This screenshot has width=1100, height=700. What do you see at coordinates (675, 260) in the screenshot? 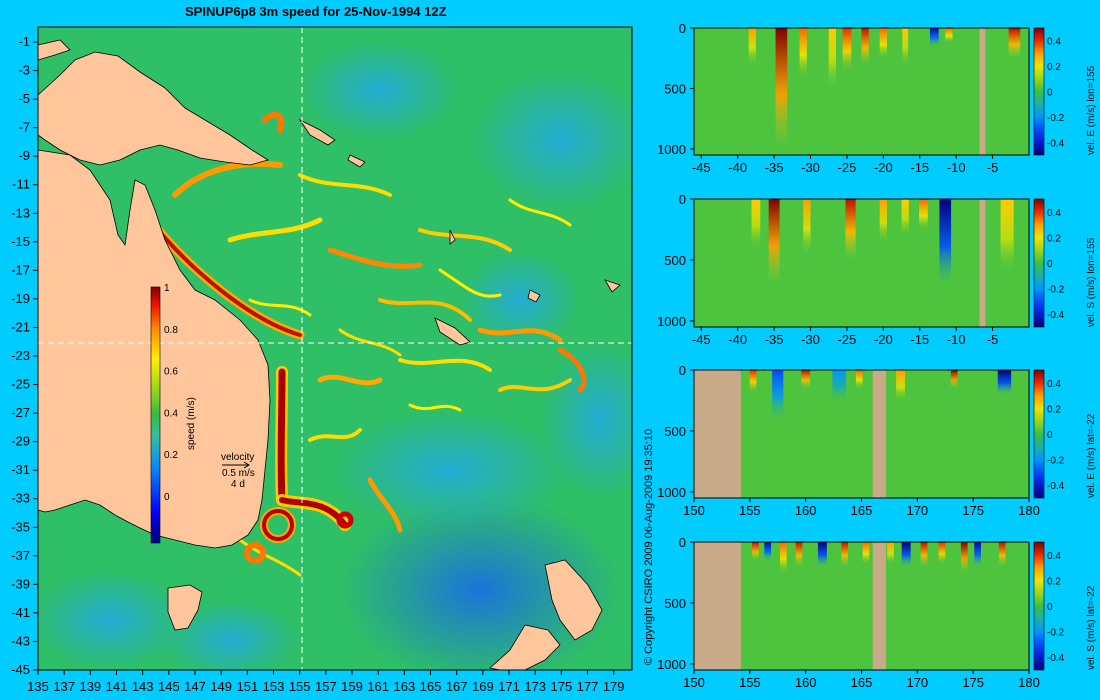
I see `section-y-tick: 500` at bounding box center [675, 260].